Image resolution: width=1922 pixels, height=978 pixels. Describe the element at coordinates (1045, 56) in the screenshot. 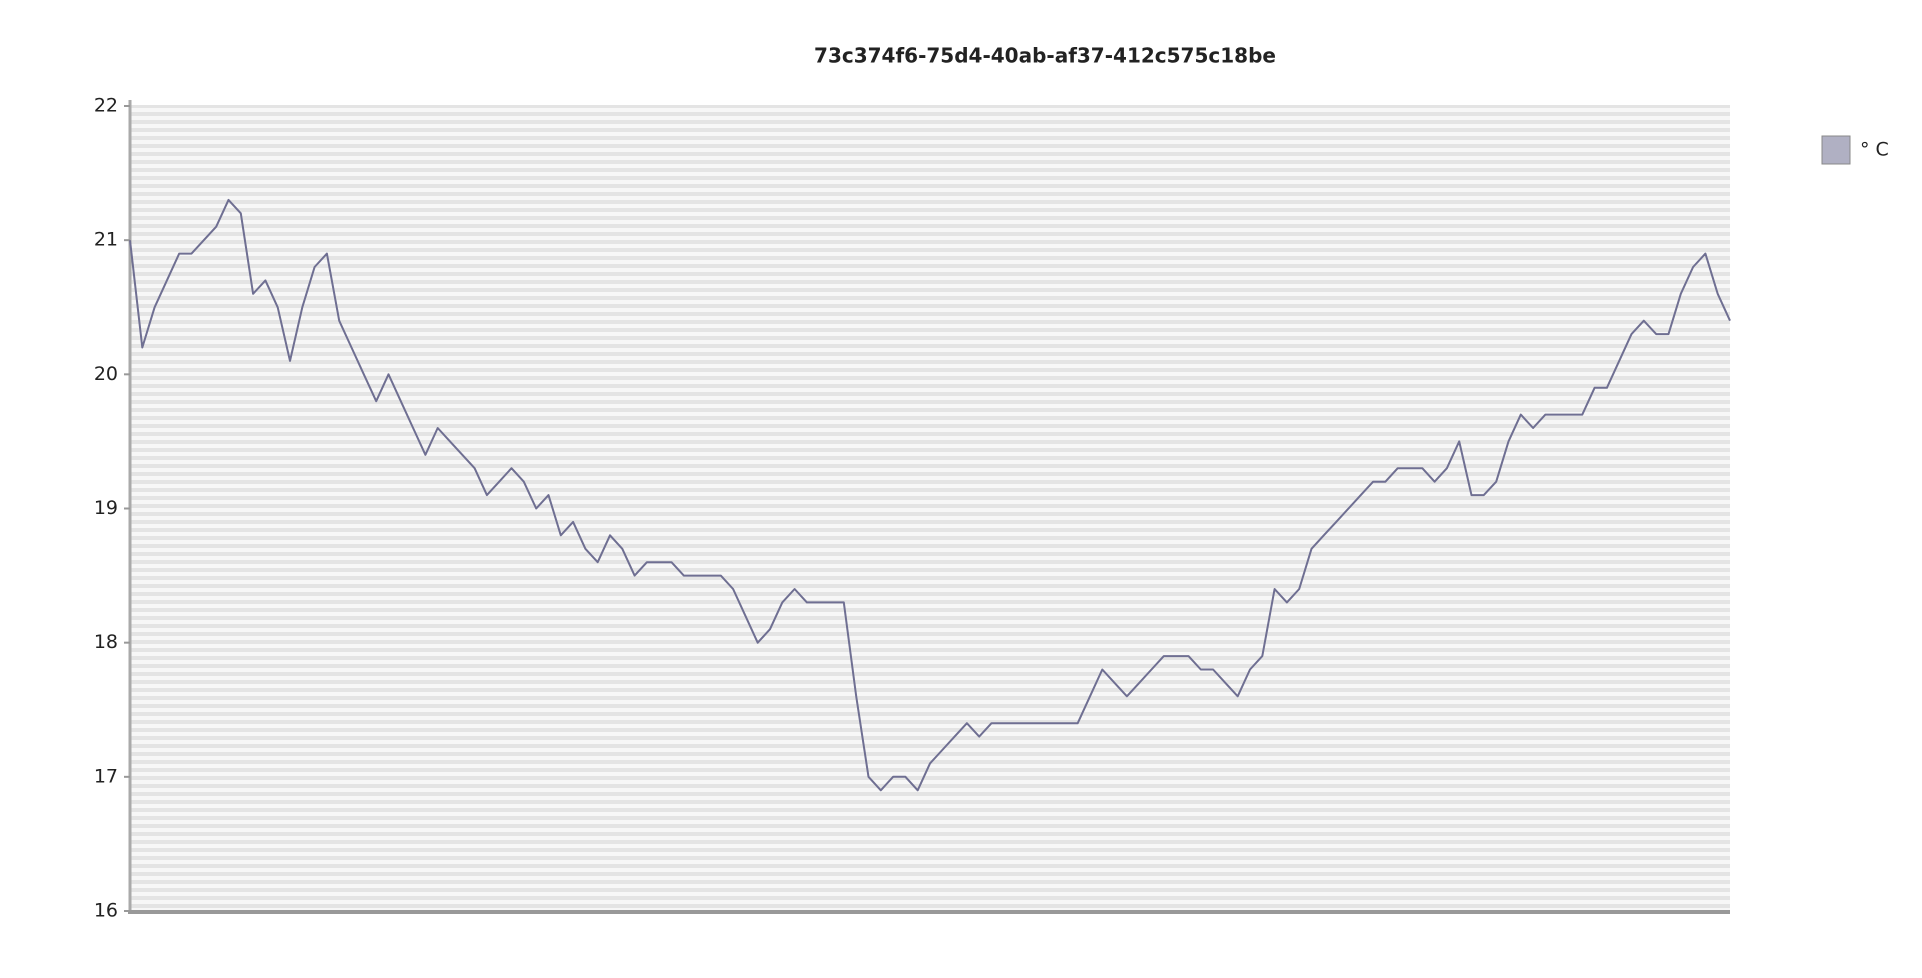

I see `chart-title: 73c374f6-75d4-40ab-af37-412c575c18be` at that location.